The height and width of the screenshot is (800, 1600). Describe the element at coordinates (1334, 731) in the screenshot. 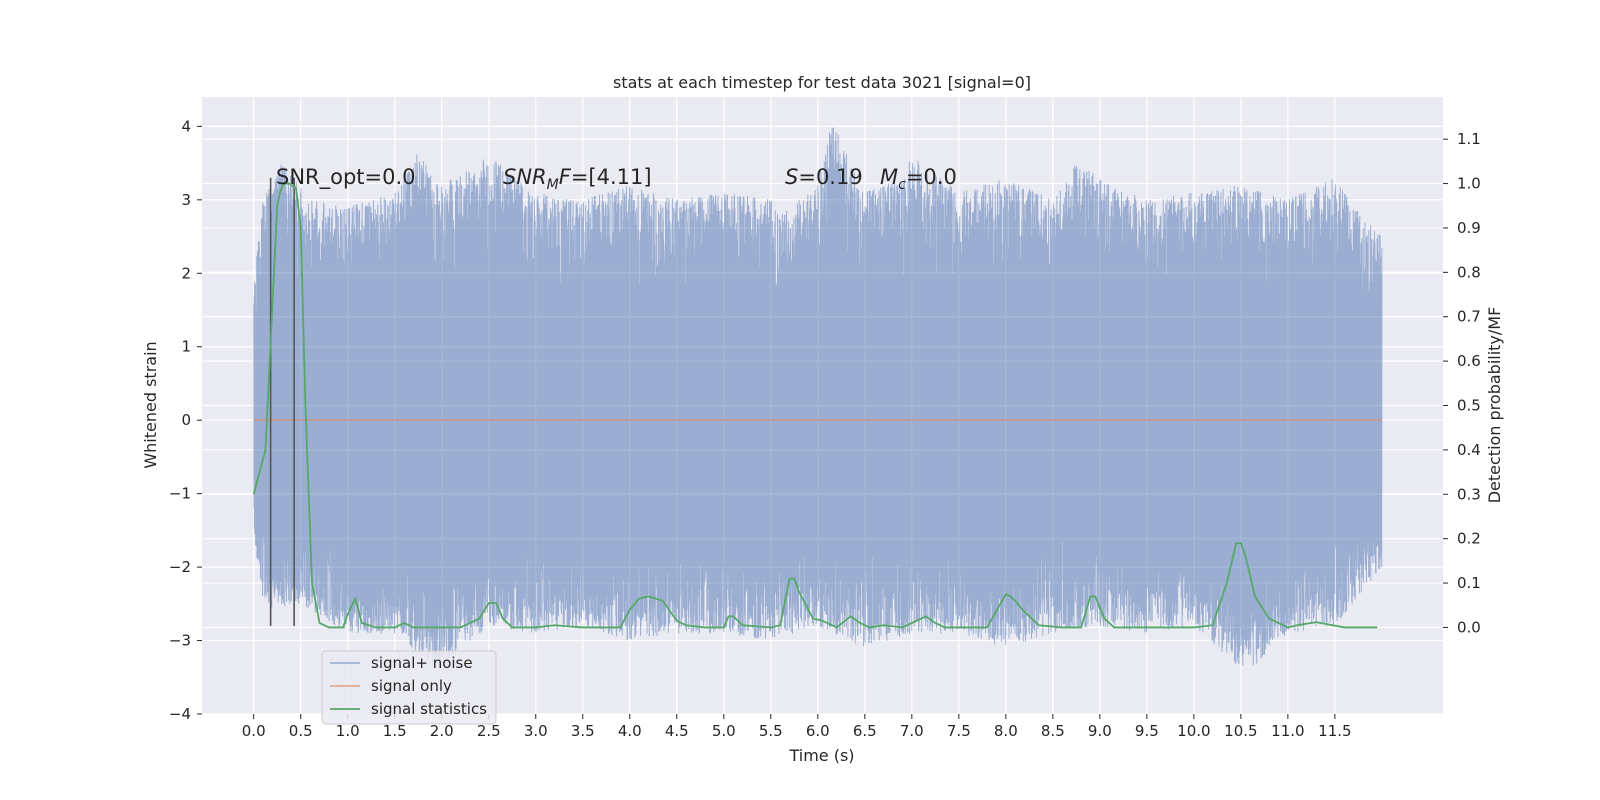

I see `x-tick-label: 11.5` at that location.